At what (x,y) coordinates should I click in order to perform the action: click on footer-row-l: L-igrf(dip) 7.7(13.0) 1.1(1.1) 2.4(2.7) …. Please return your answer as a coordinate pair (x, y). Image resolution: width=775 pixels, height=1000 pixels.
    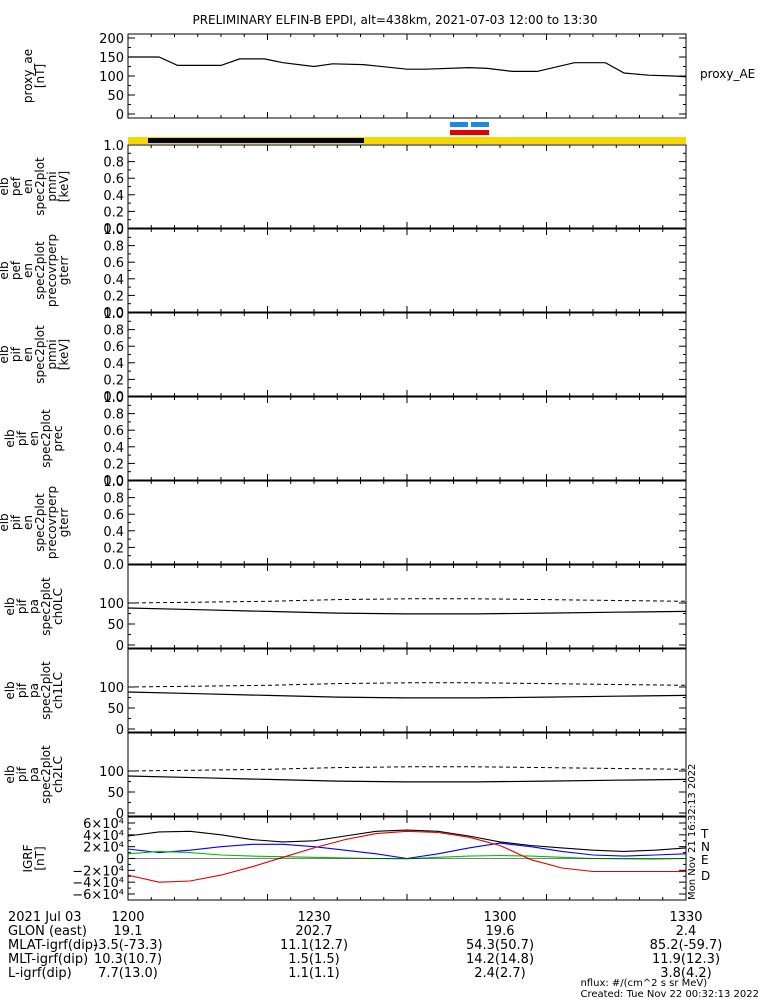
    Looking at the image, I should click on (387, 973).